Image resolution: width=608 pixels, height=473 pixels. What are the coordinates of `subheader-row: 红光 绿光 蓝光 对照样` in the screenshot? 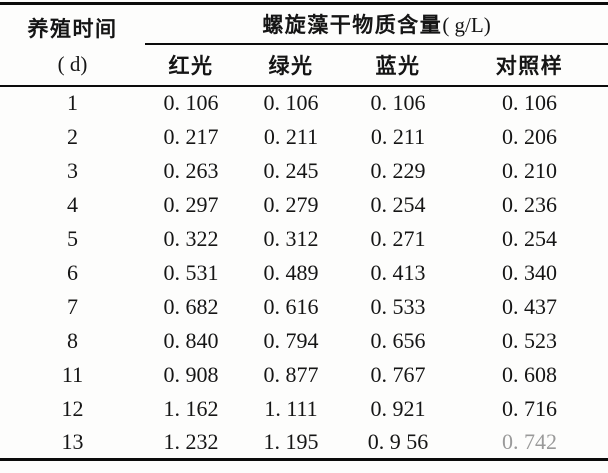 It's located at (304, 65).